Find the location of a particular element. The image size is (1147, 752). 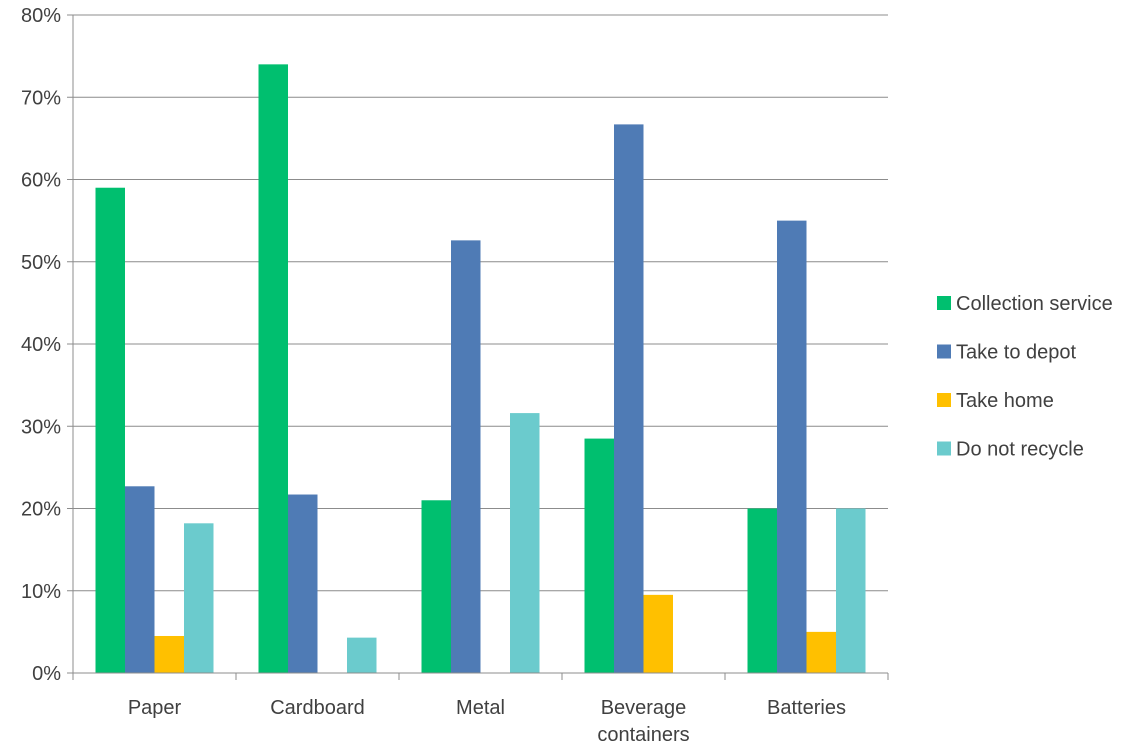

bar-take-to-depot-paper is located at coordinates (140, 579).